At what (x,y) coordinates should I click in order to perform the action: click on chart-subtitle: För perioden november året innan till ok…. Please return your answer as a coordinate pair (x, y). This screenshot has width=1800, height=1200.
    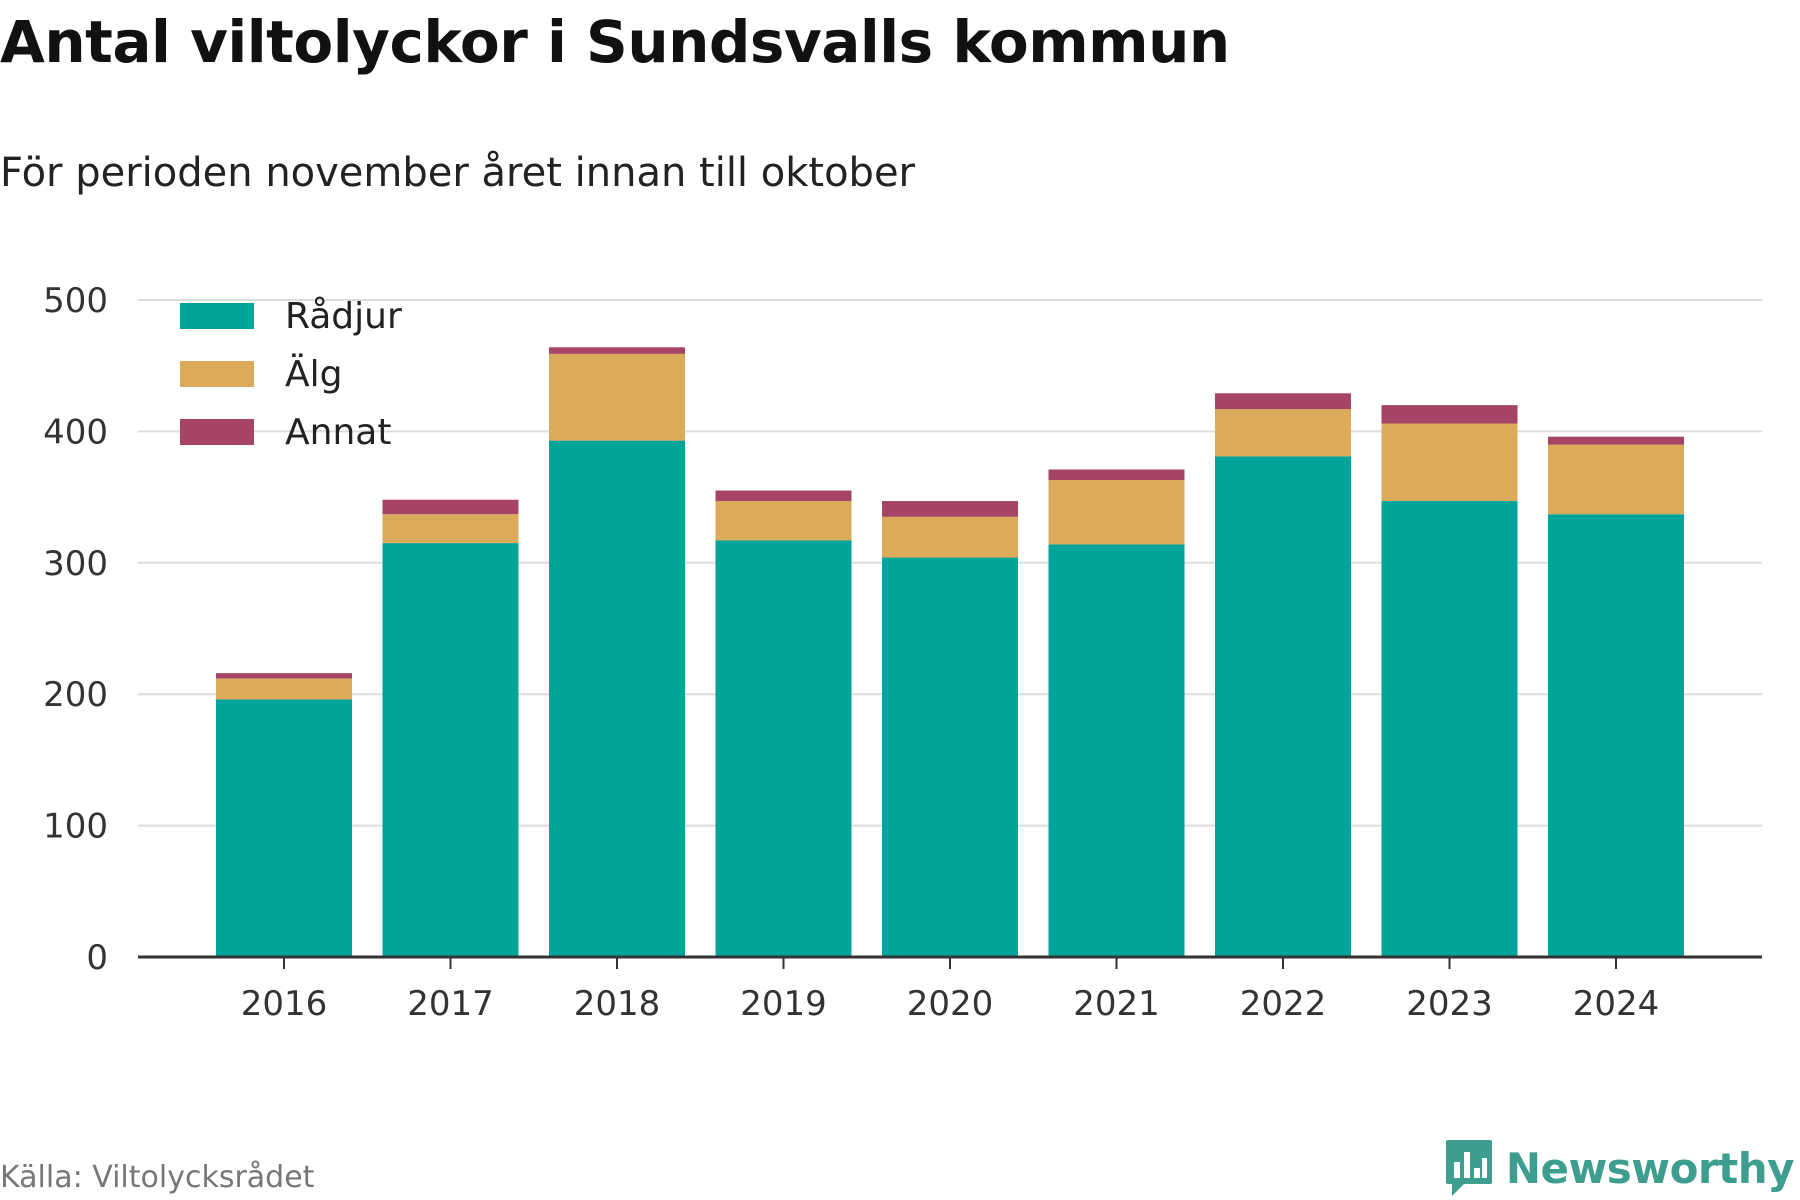
    Looking at the image, I should click on (457, 173).